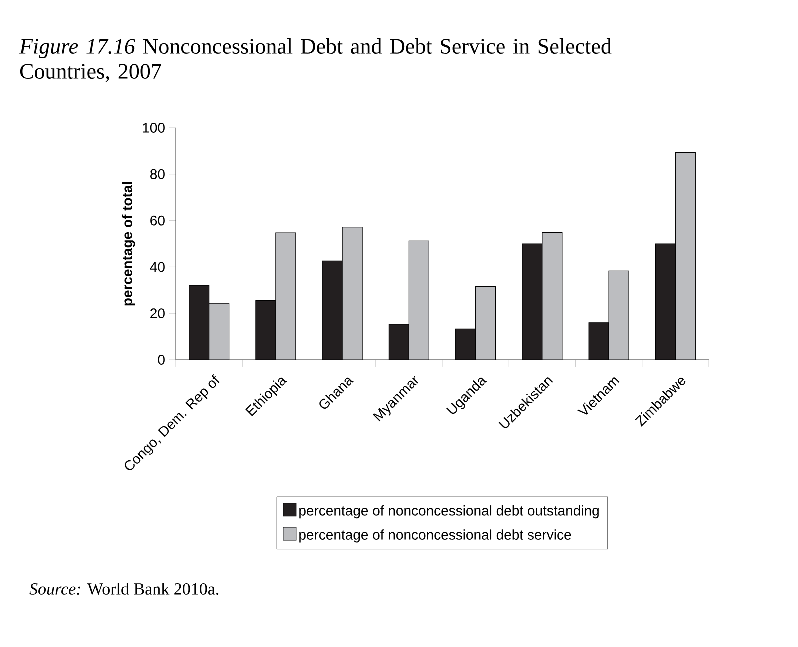 The image size is (798, 647). What do you see at coordinates (157, 313) in the screenshot?
I see `y-tick-label: 20` at bounding box center [157, 313].